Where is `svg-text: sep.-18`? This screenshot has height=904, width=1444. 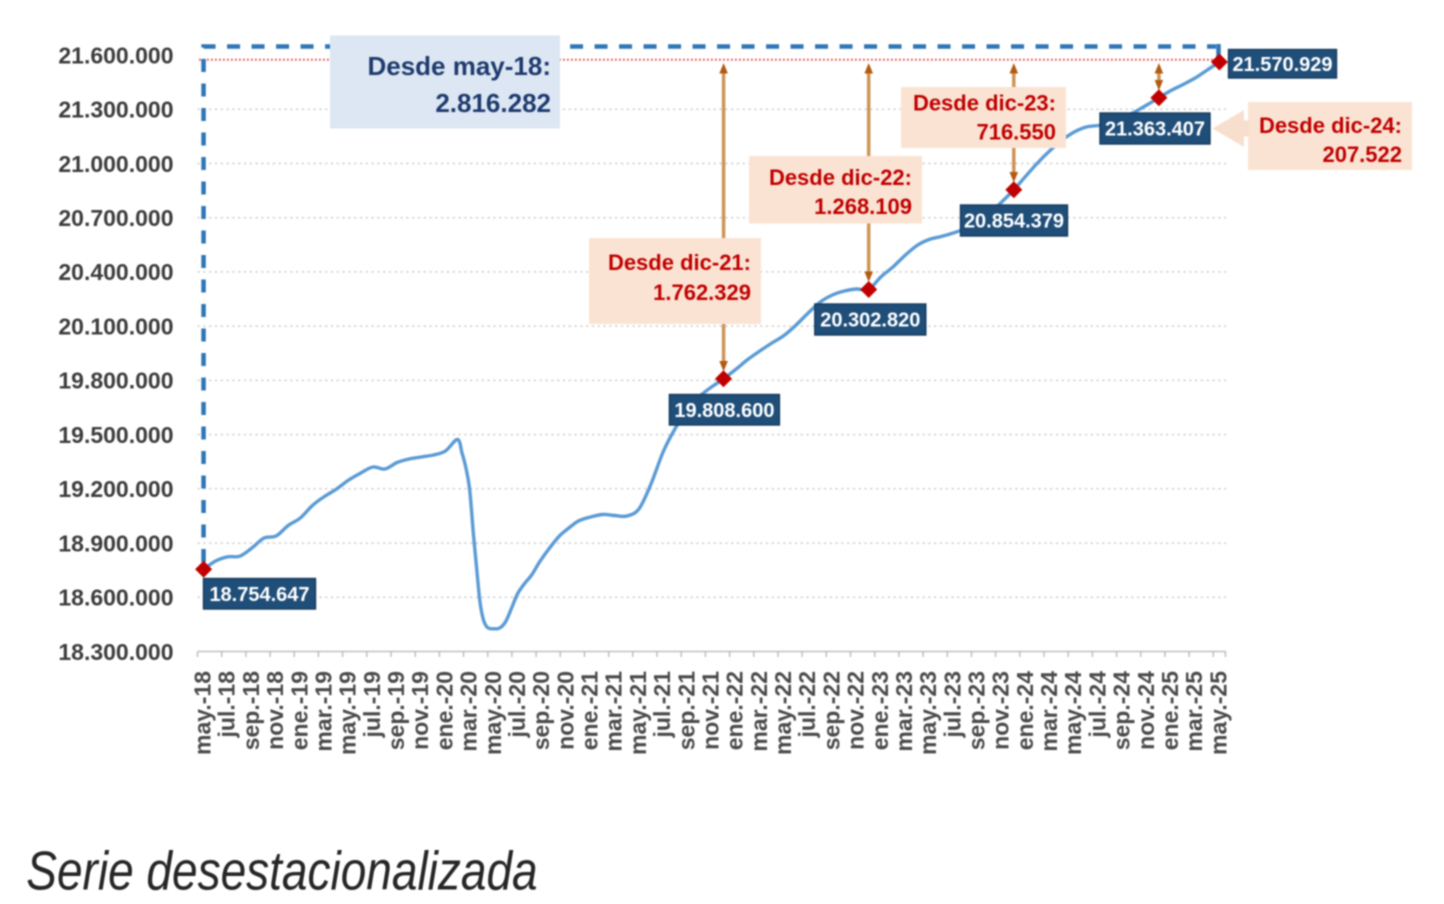 svg-text: sep.-18 is located at coordinates (251, 710).